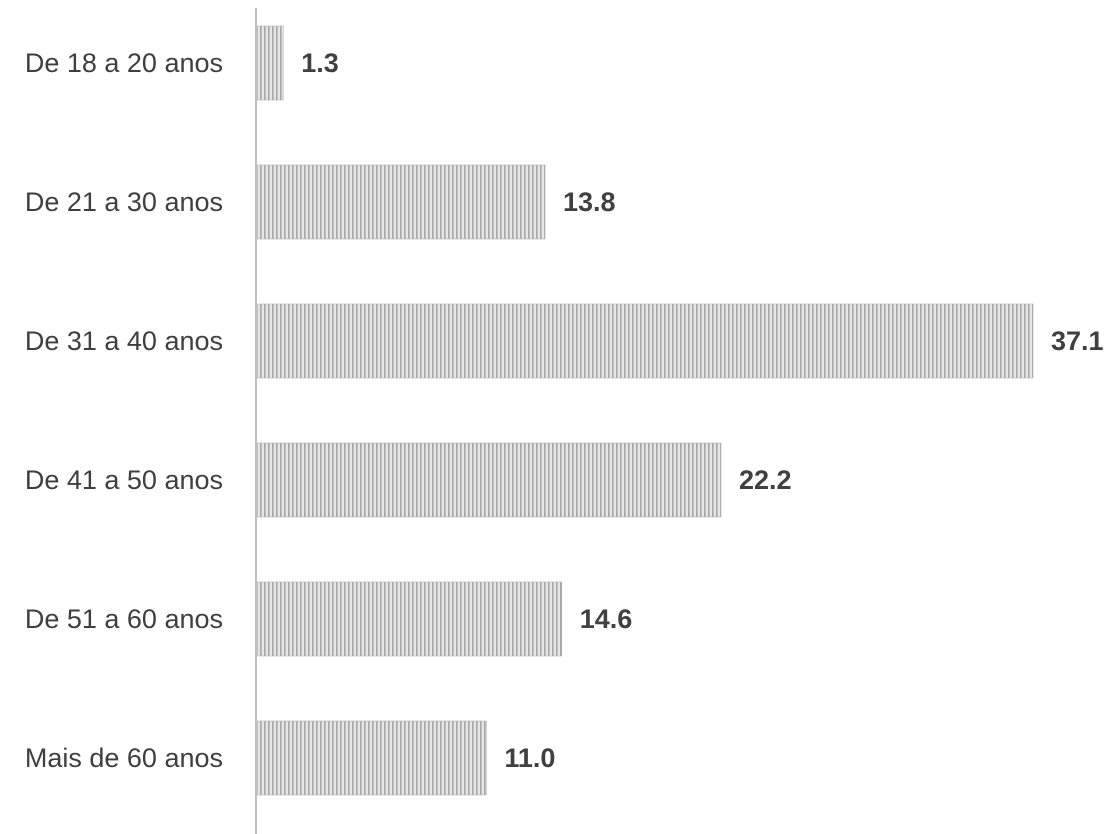 This screenshot has width=1112, height=834. Describe the element at coordinates (124, 202) in the screenshot. I see `category-label: De 21 a 30 anos` at that location.